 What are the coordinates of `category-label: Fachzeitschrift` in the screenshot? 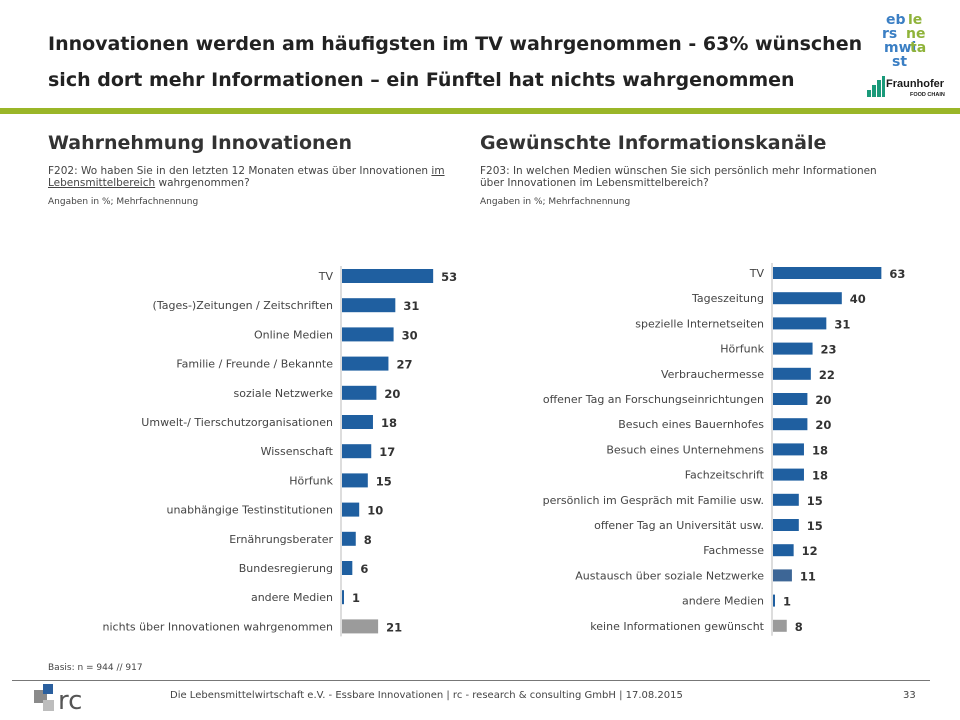 It's located at (725, 475).